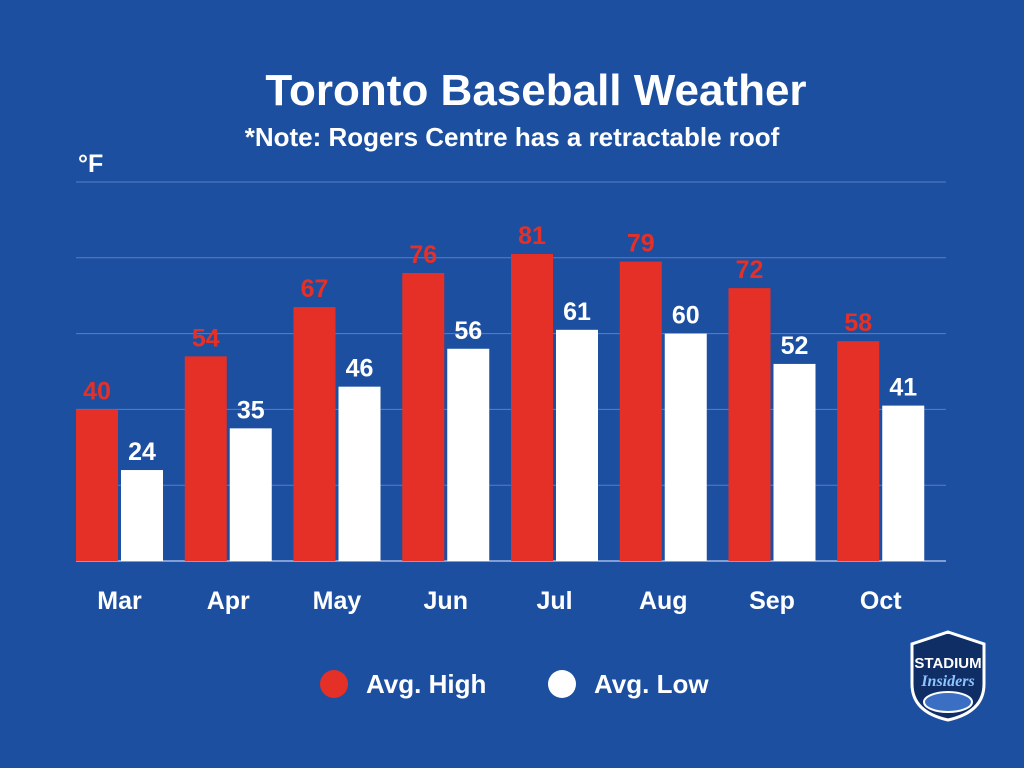 Image resolution: width=1024 pixels, height=768 pixels. I want to click on value-label-low: 61, so click(577, 312).